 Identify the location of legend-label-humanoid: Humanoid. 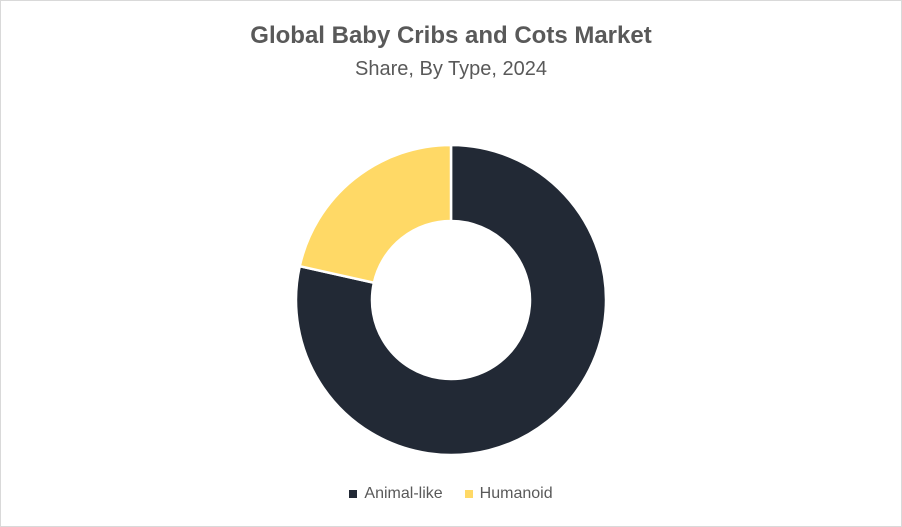
(516, 493).